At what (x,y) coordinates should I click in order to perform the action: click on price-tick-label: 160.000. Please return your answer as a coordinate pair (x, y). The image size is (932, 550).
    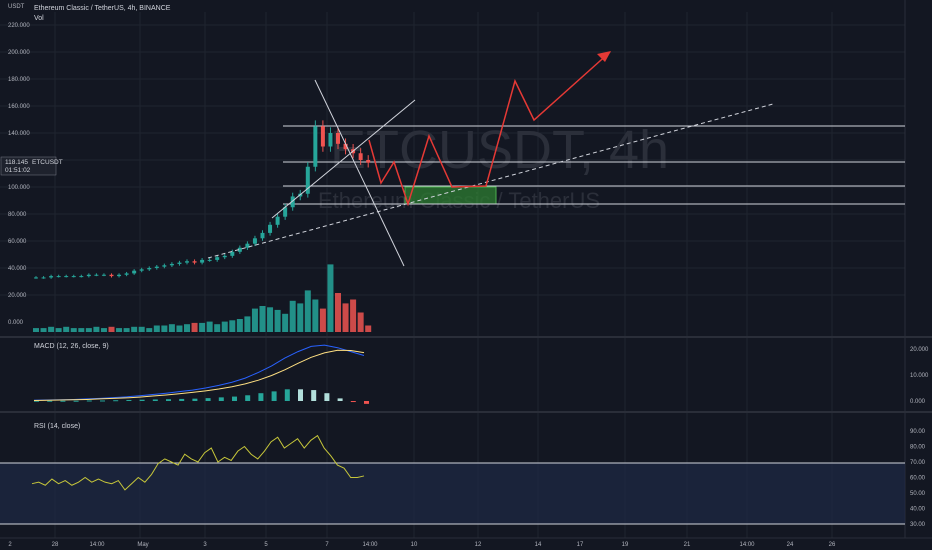
    Looking at the image, I should click on (19, 107).